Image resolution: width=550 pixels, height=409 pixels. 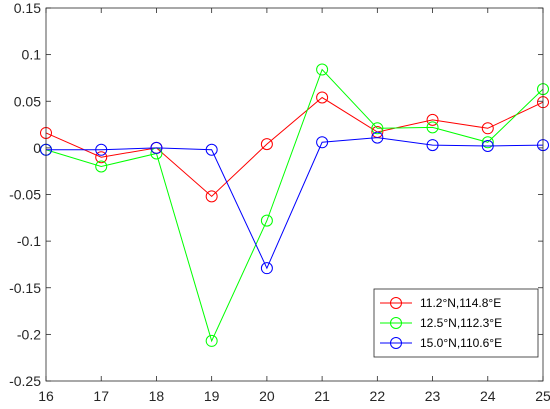 What do you see at coordinates (460, 303) in the screenshot?
I see `legend-entry: 11.2°N,114.8°E` at bounding box center [460, 303].